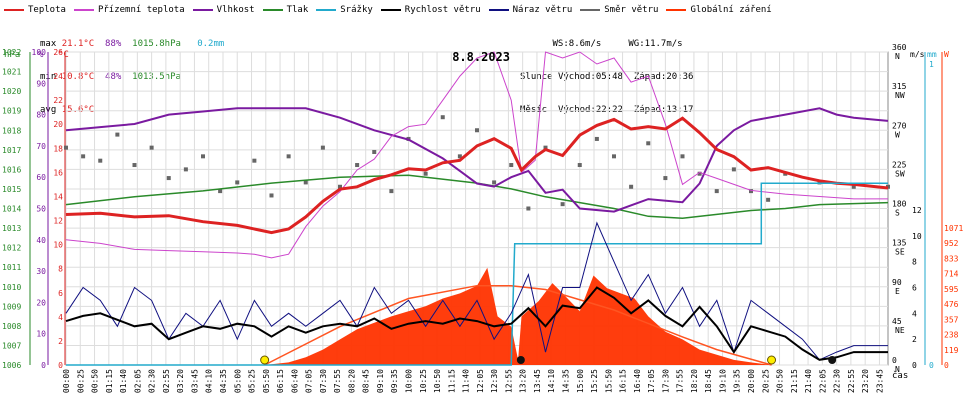 The image size is (966, 400). I want to click on legend-label: Rychlost větru, so click(442, 10).